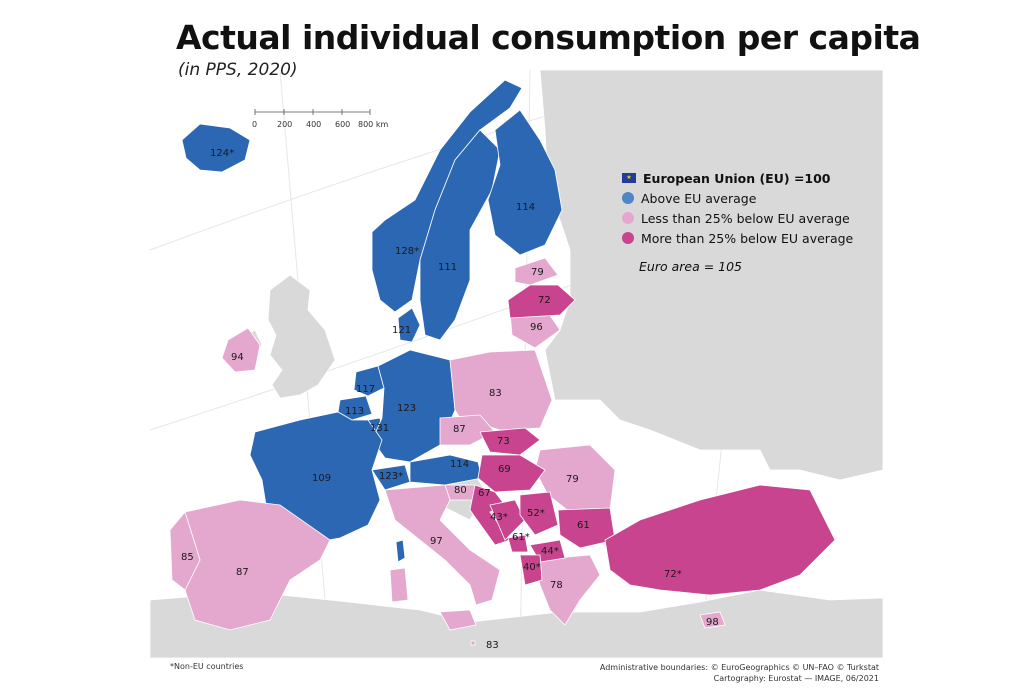  I want to click on albania, so click(531, 570).